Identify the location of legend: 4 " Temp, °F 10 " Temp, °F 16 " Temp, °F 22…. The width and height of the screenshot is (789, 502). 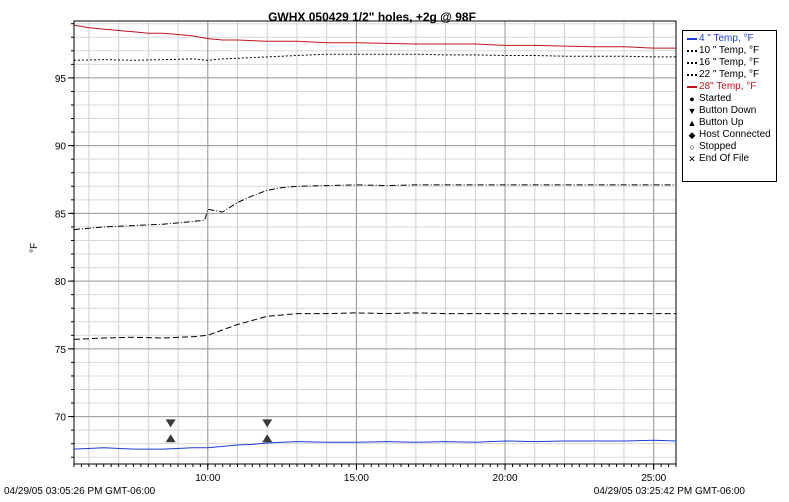
(729, 106).